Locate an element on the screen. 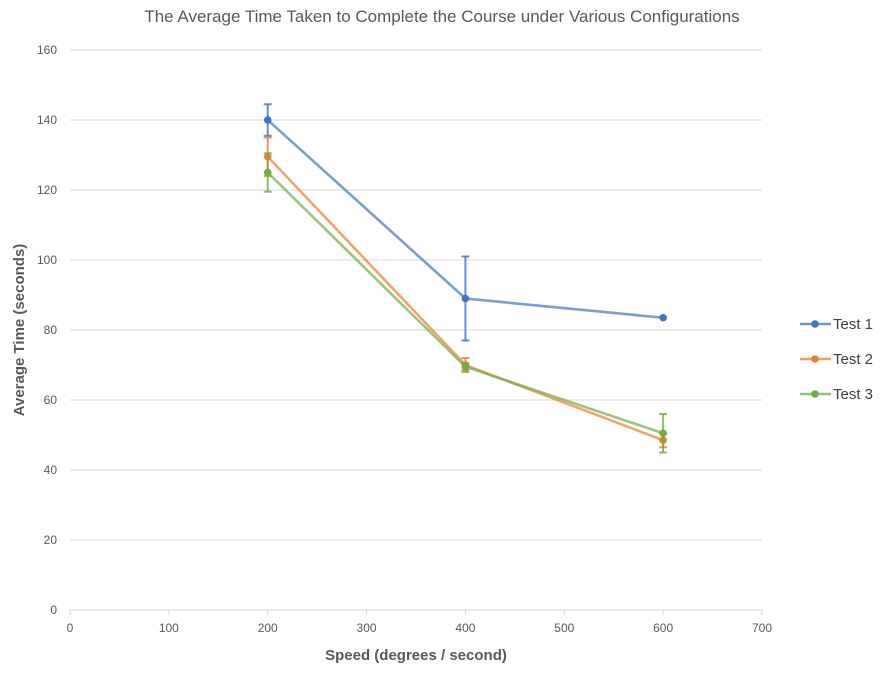 The width and height of the screenshot is (890, 675). legend-label: Test 3 is located at coordinates (853, 394).